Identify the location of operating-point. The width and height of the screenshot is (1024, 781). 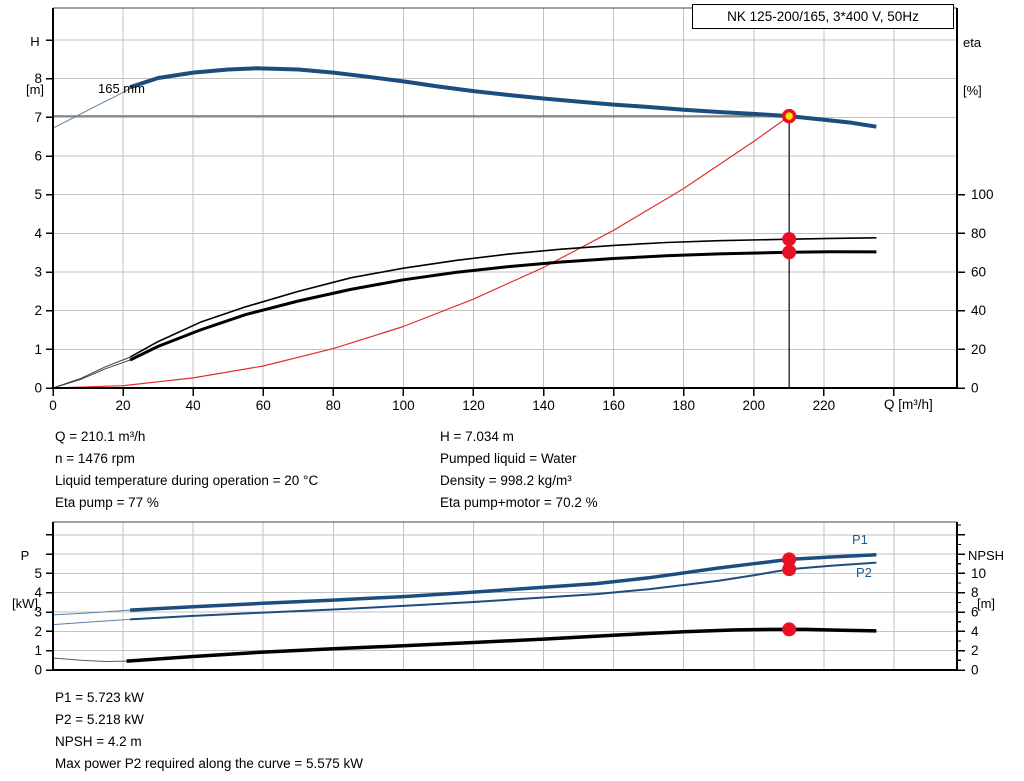
(789, 116).